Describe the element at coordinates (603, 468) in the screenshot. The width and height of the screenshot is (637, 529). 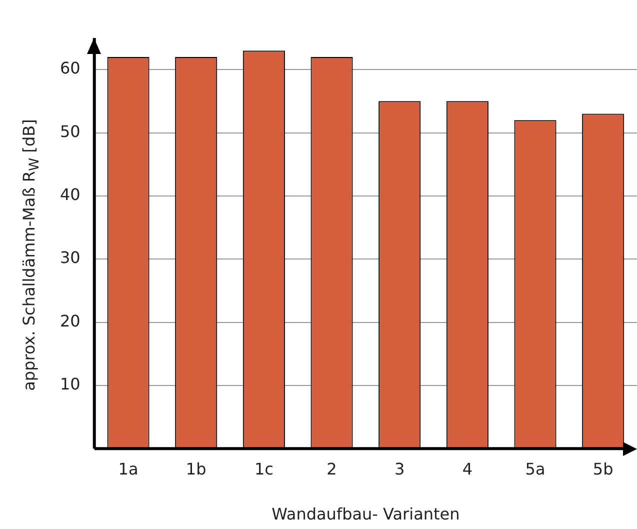
I see `x-tick-label: 5b` at that location.